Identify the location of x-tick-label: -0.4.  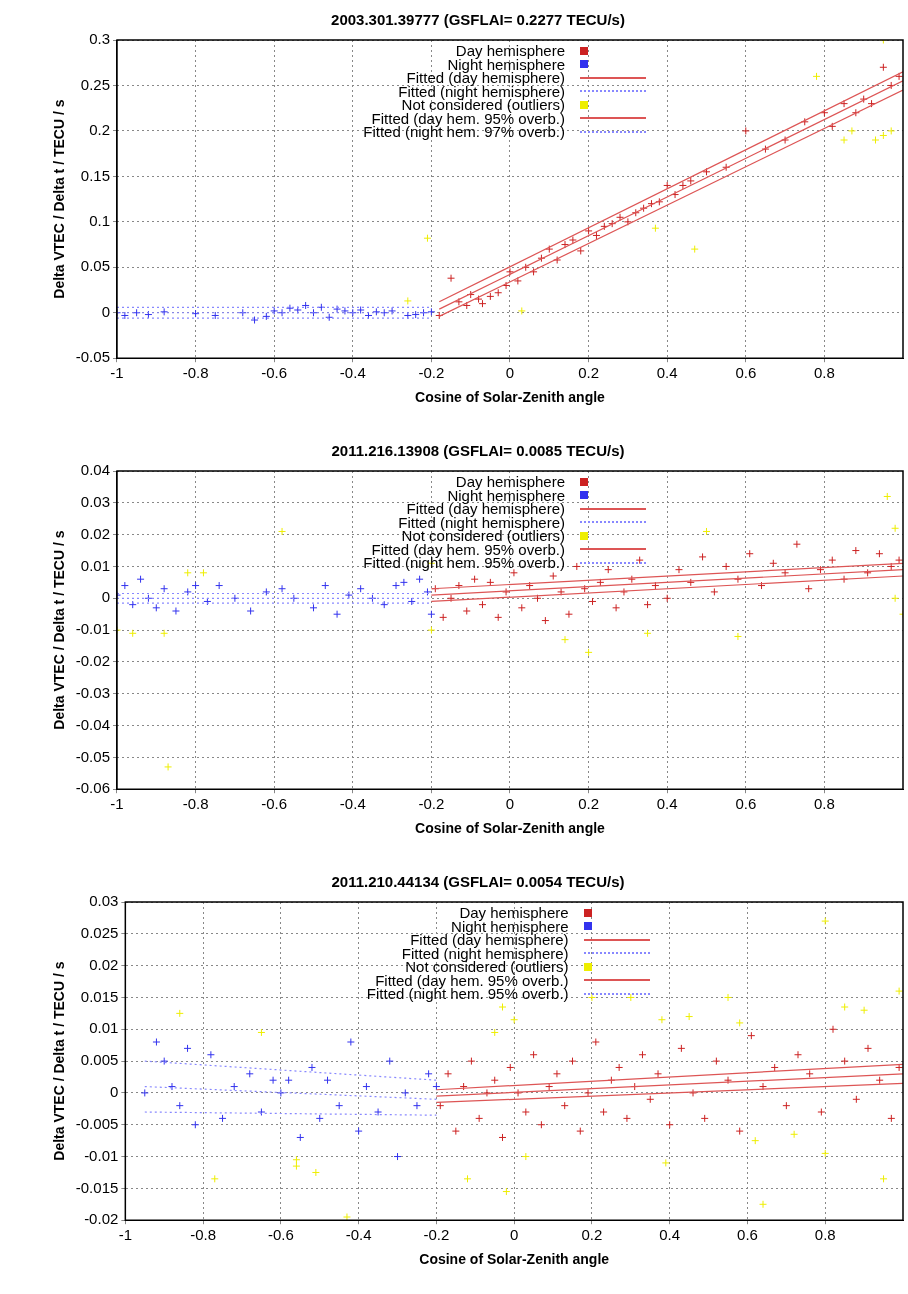
(352, 804).